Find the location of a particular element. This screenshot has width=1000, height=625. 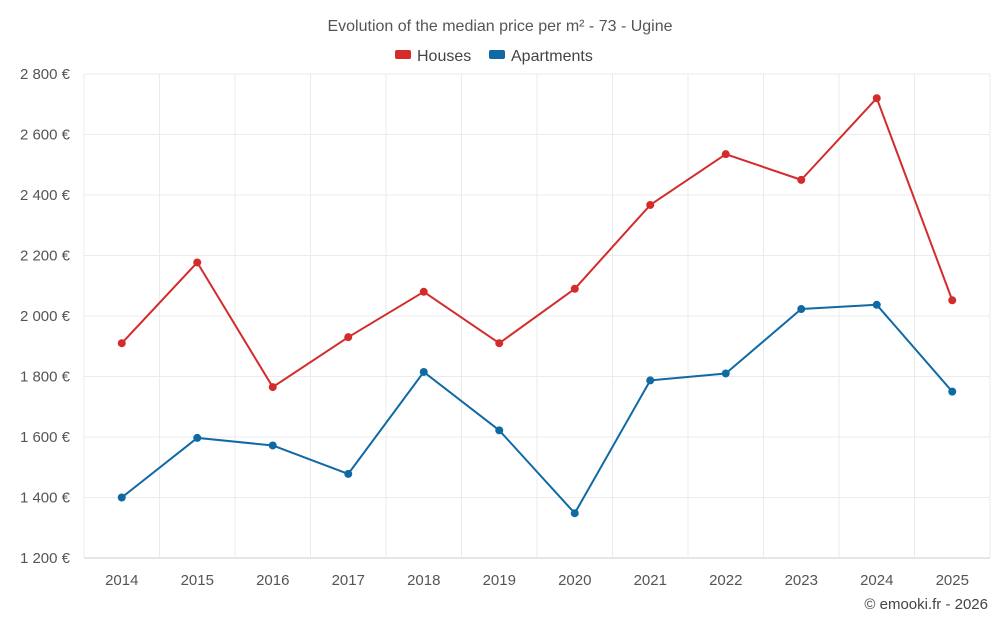

x-tick-label: 2015 is located at coordinates (197, 580).